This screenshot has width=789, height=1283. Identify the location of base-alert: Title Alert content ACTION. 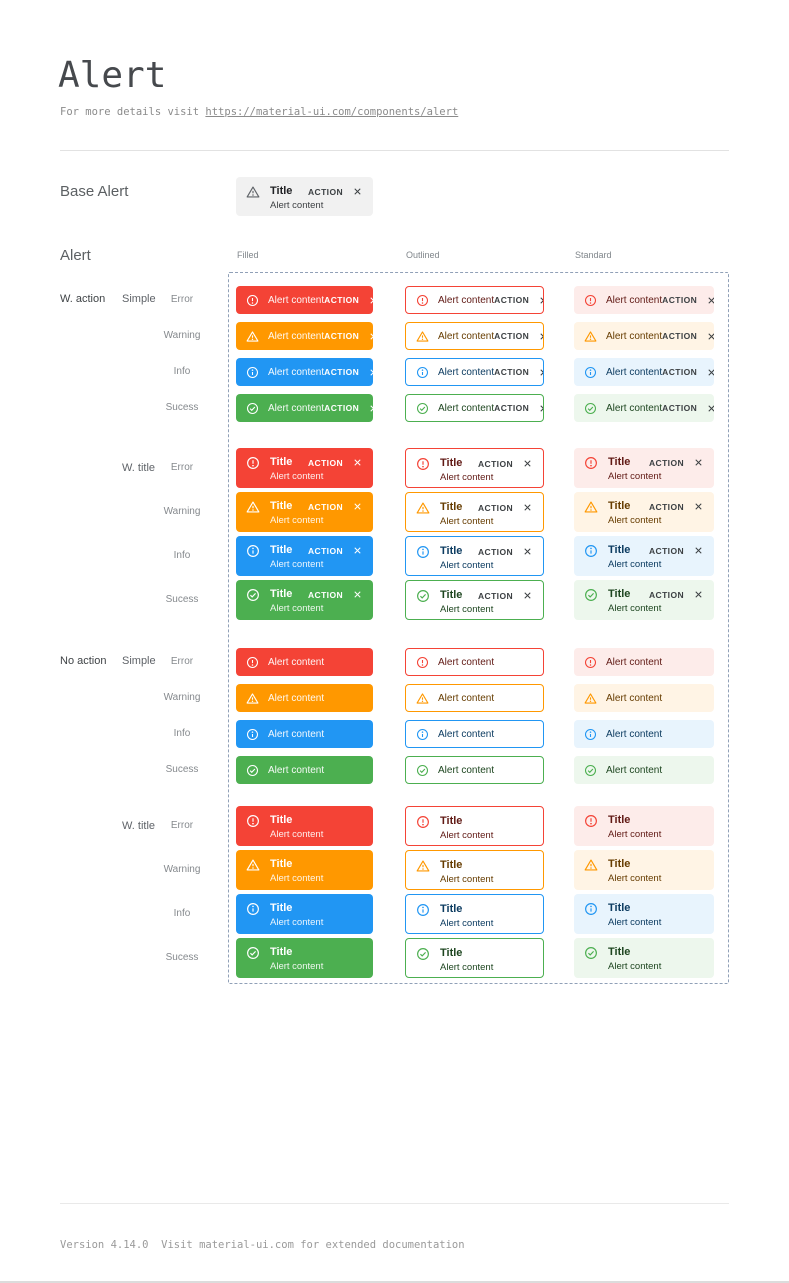
(304, 196).